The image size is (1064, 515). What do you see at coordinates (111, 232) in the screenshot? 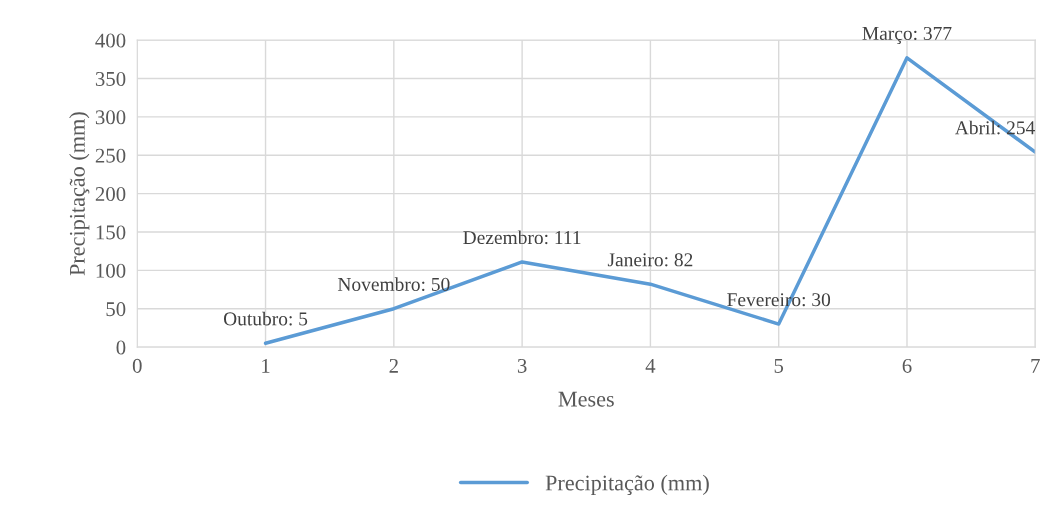
I see `y-tick-label: 150` at bounding box center [111, 232].